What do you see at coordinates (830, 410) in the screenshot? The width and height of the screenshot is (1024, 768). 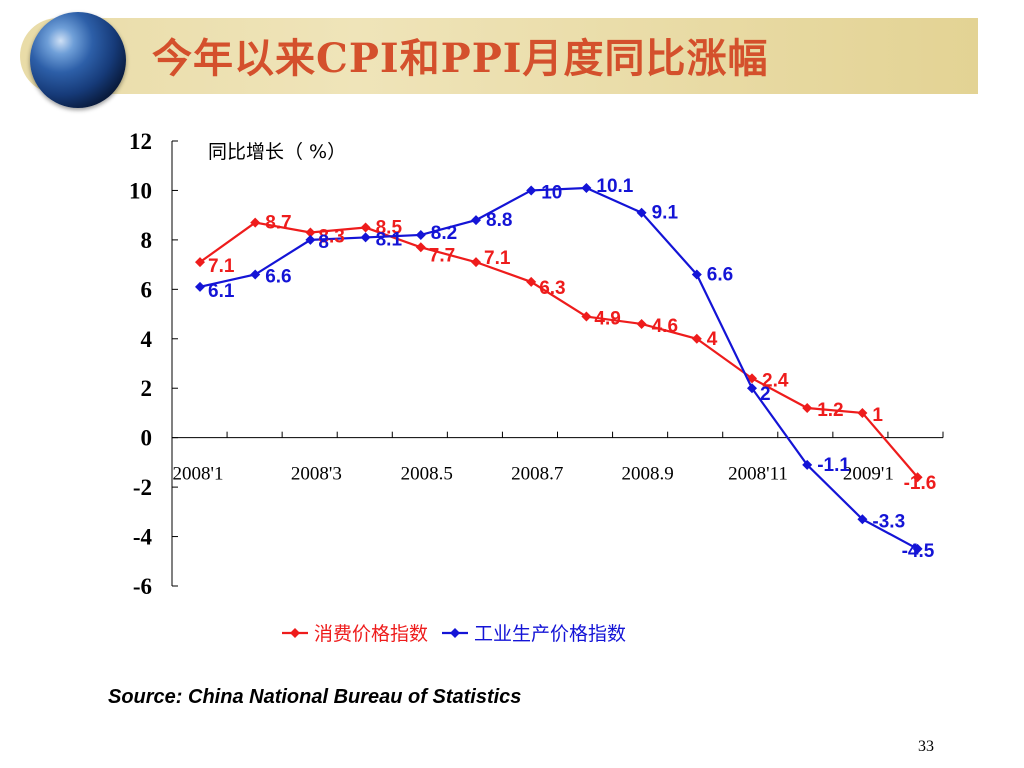 I see `data-label: 1.2` at bounding box center [830, 410].